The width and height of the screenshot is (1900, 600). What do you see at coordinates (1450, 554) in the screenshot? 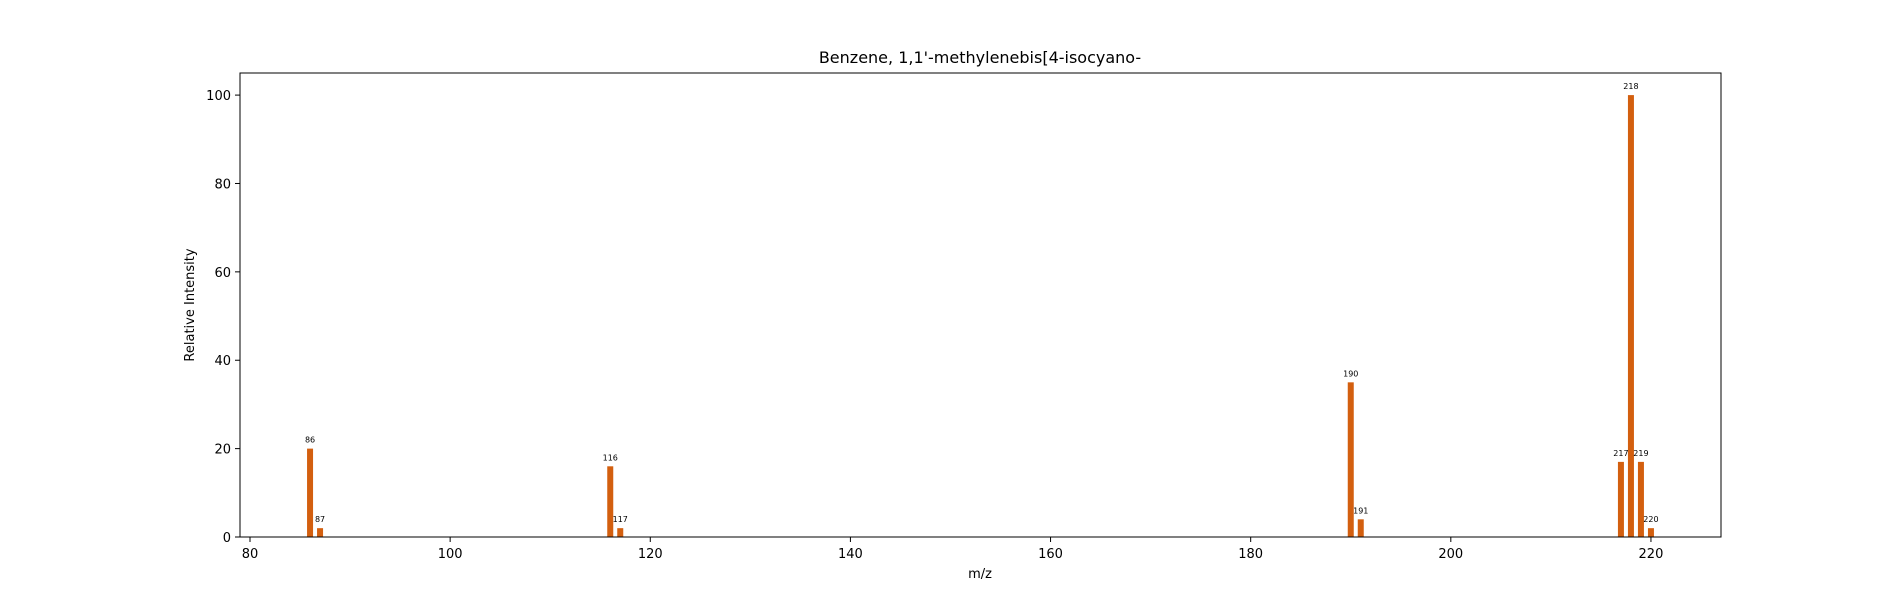
I see `x-tick-label-200: 200` at bounding box center [1450, 554].